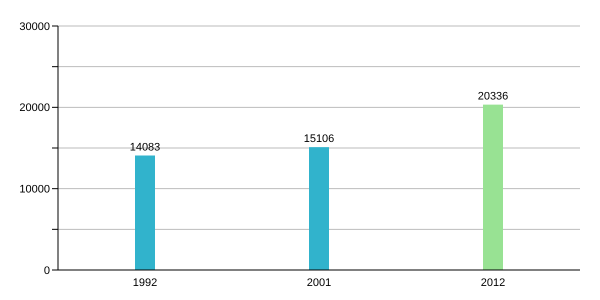  What do you see at coordinates (34, 108) in the screenshot?
I see `y-tick-label: 20000` at bounding box center [34, 108].